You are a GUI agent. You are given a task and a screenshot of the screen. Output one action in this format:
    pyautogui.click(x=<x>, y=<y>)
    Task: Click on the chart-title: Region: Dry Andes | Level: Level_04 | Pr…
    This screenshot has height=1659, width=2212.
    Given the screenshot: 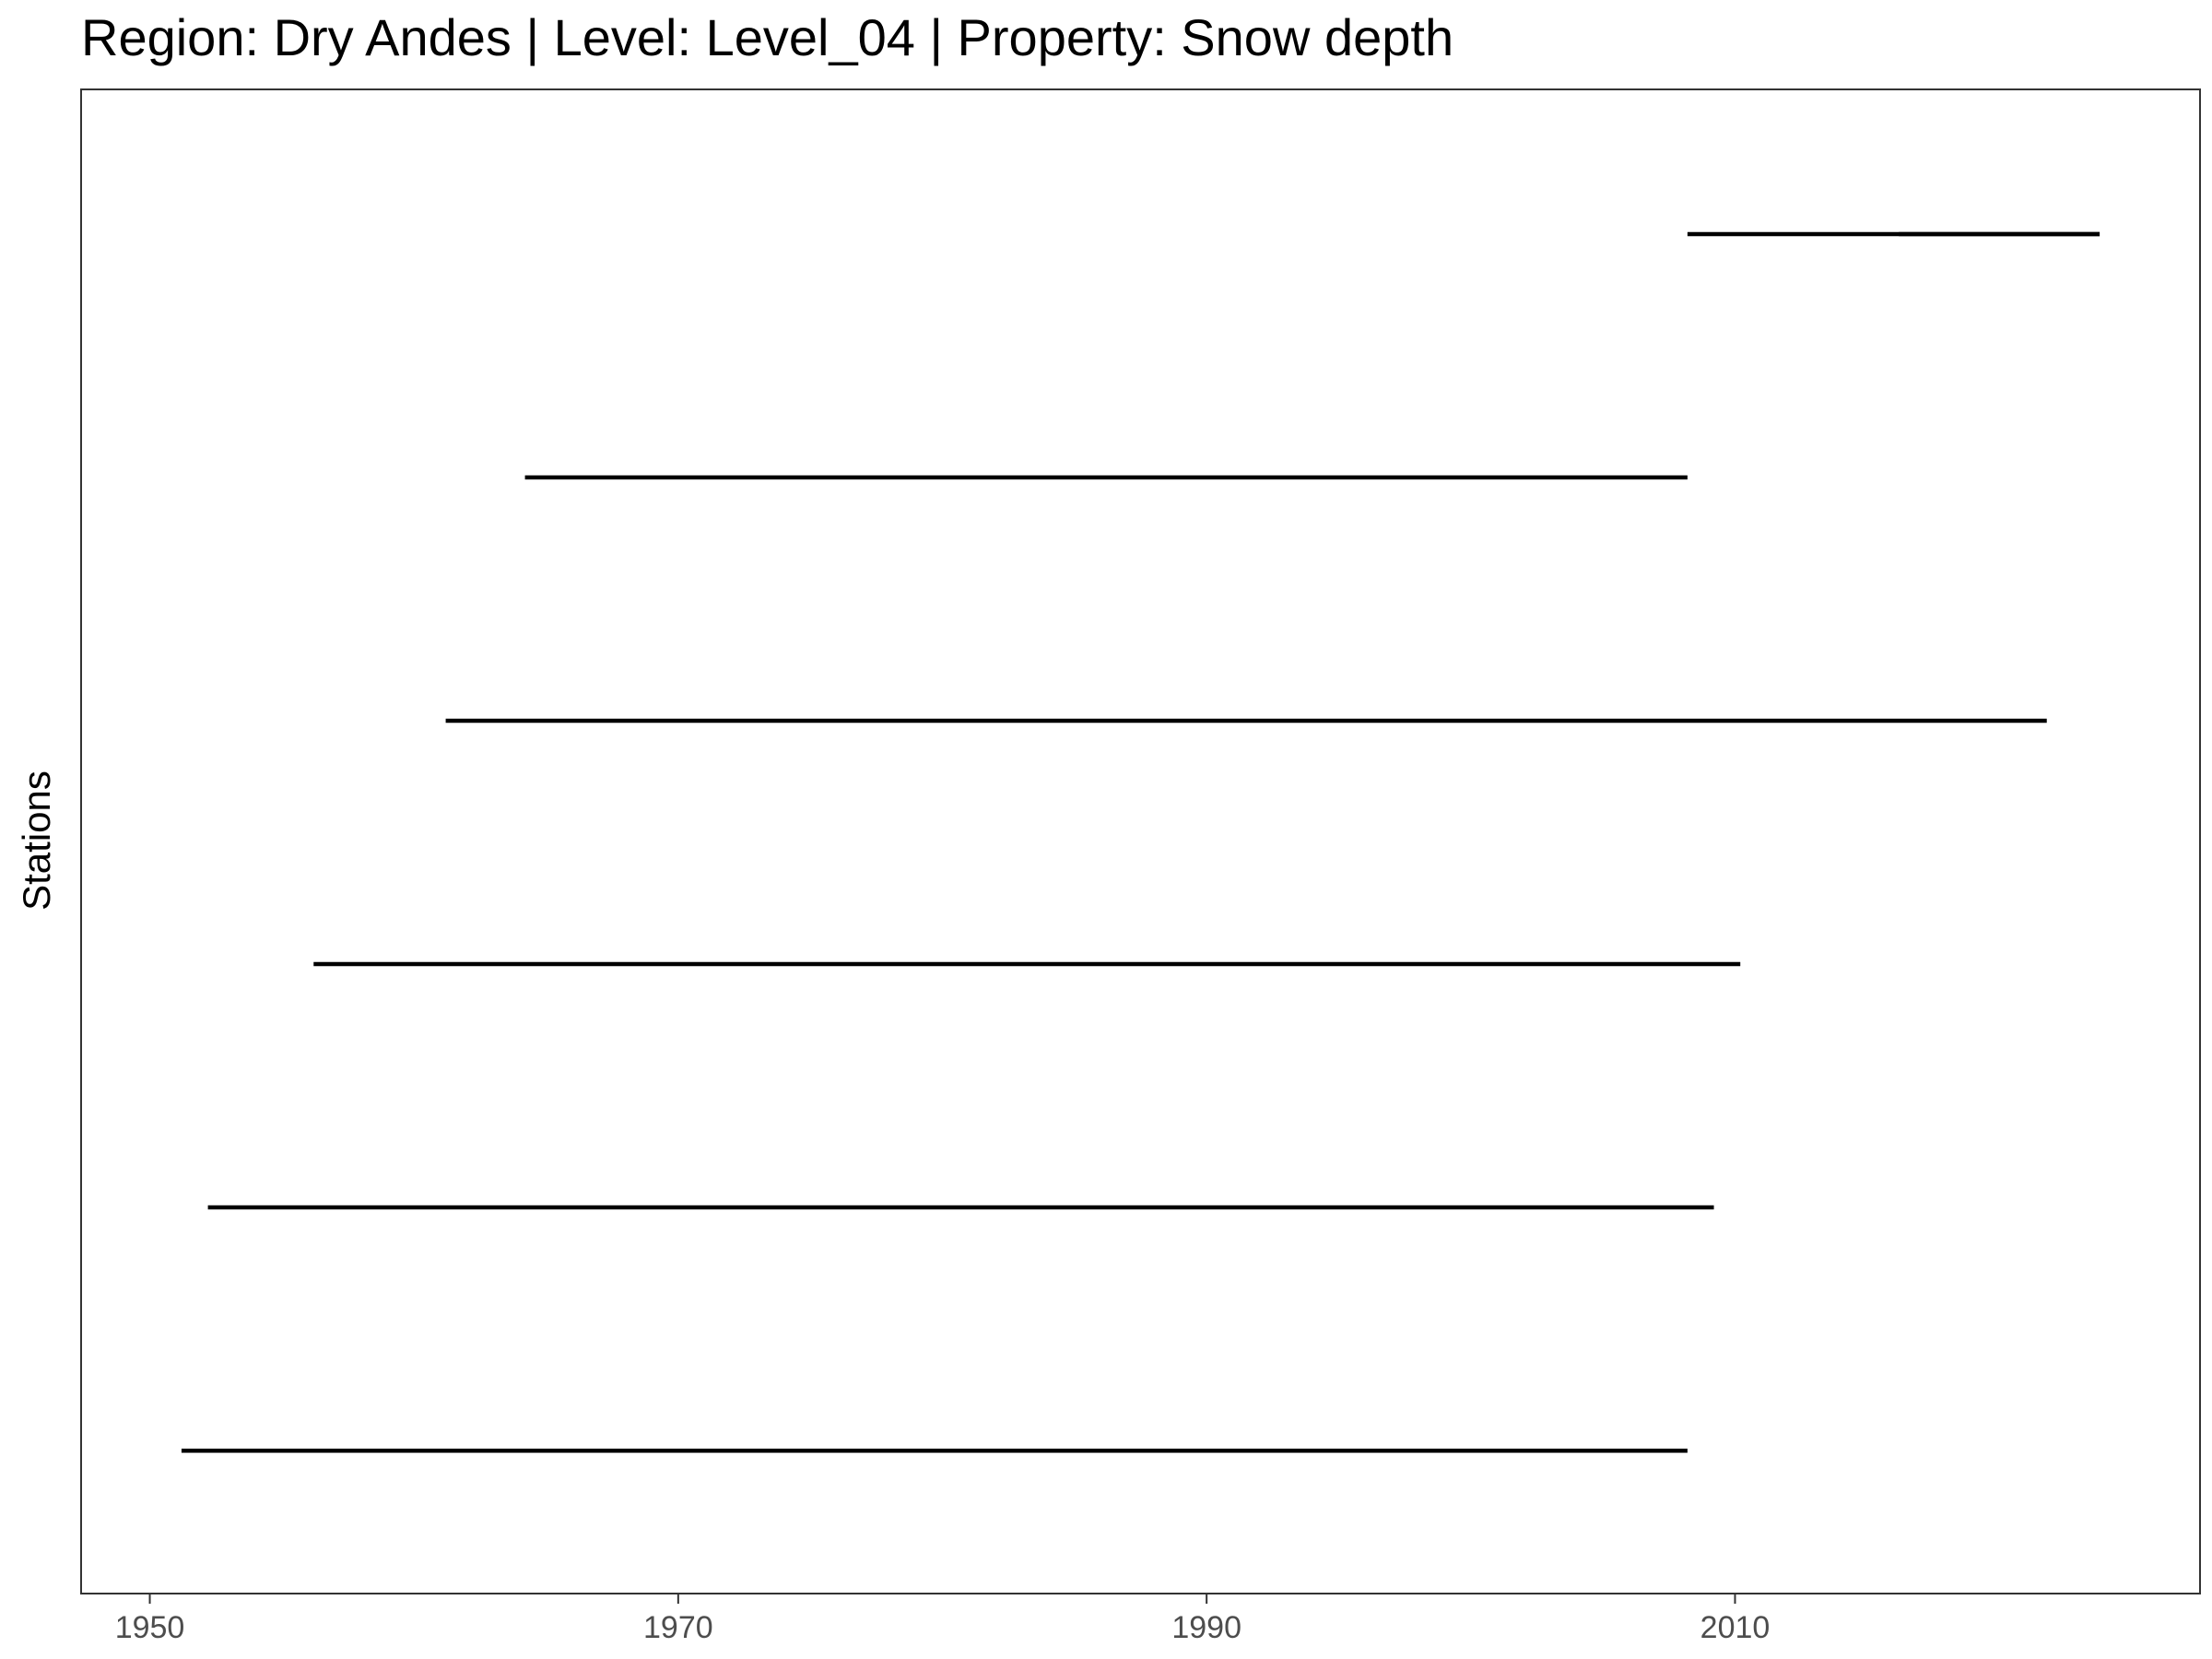 What is the action you would take?
    pyautogui.click(x=767, y=37)
    